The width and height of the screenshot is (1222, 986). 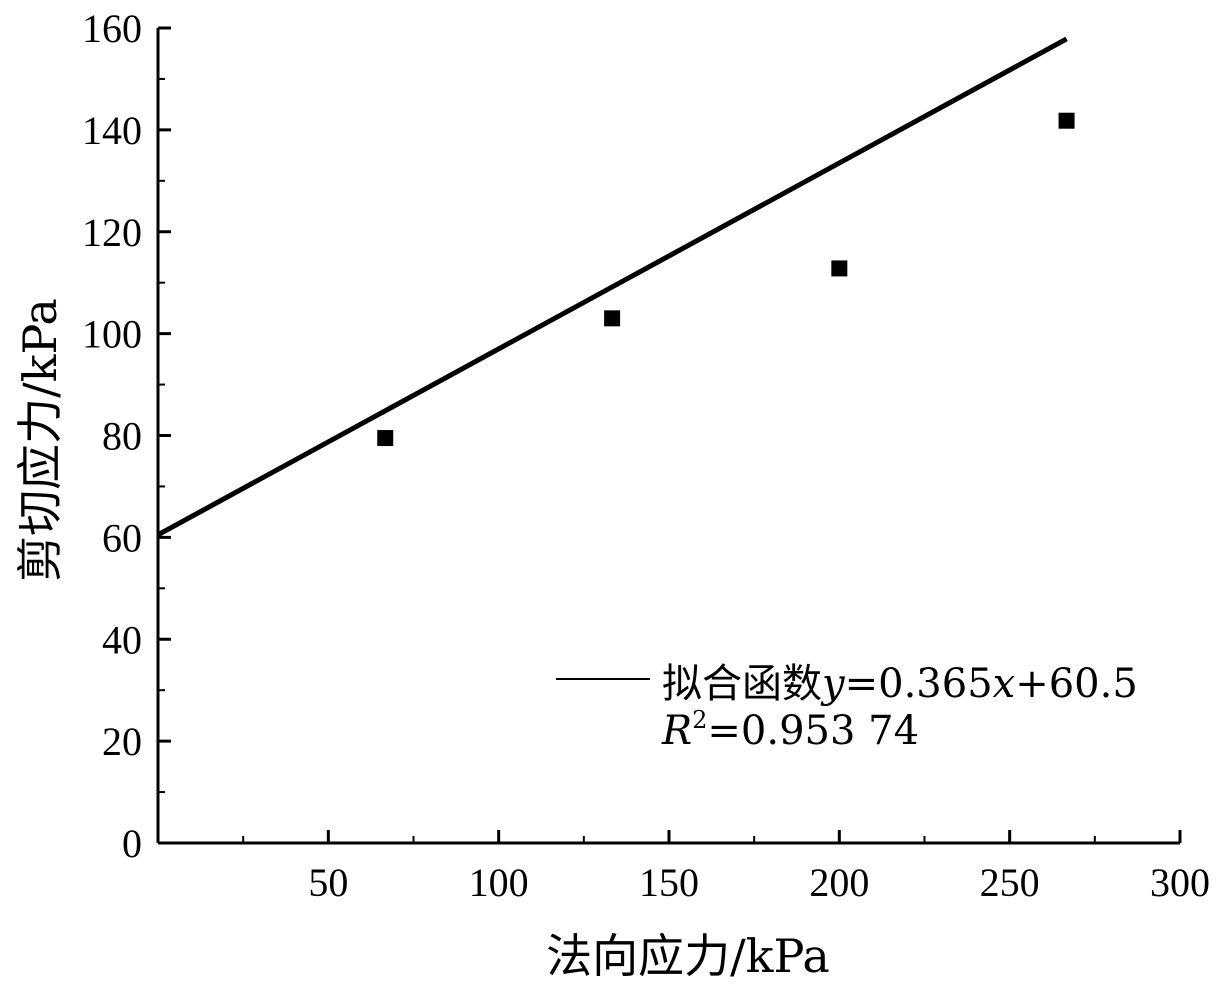 I want to click on legend: 拟合函数y=0.365x+60.5 R2=0.953 74, so click(x=847, y=707).